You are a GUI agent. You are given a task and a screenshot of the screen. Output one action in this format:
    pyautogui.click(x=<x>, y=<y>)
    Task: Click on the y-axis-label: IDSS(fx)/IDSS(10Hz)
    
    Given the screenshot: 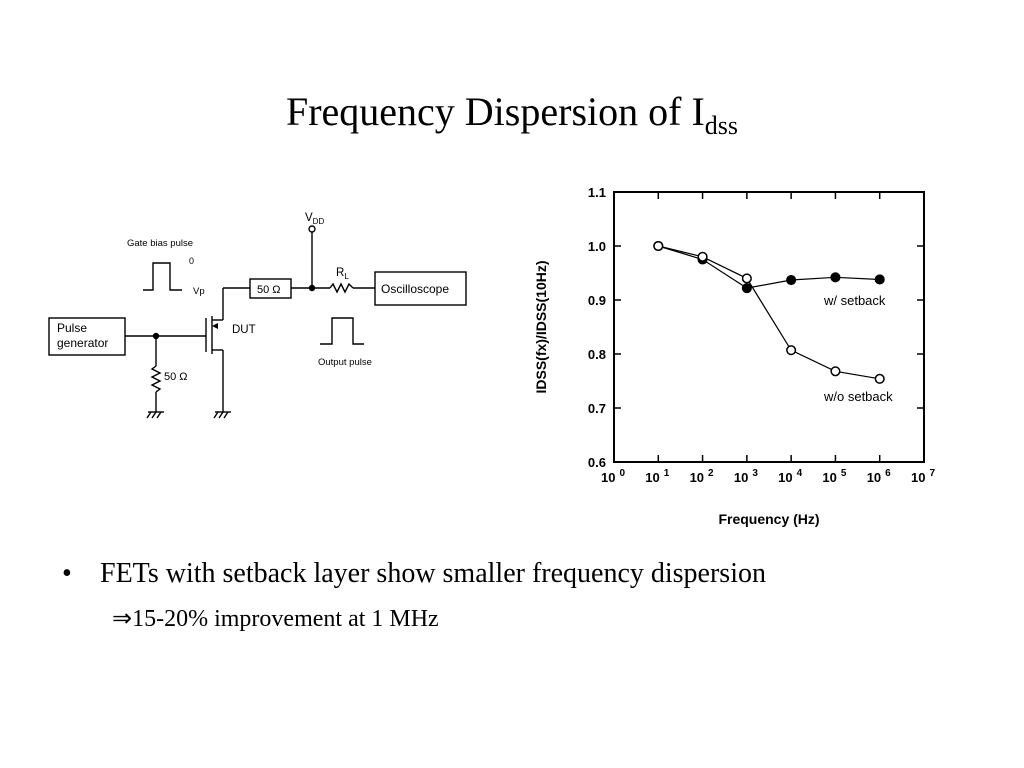 What is the action you would take?
    pyautogui.click(x=541, y=326)
    